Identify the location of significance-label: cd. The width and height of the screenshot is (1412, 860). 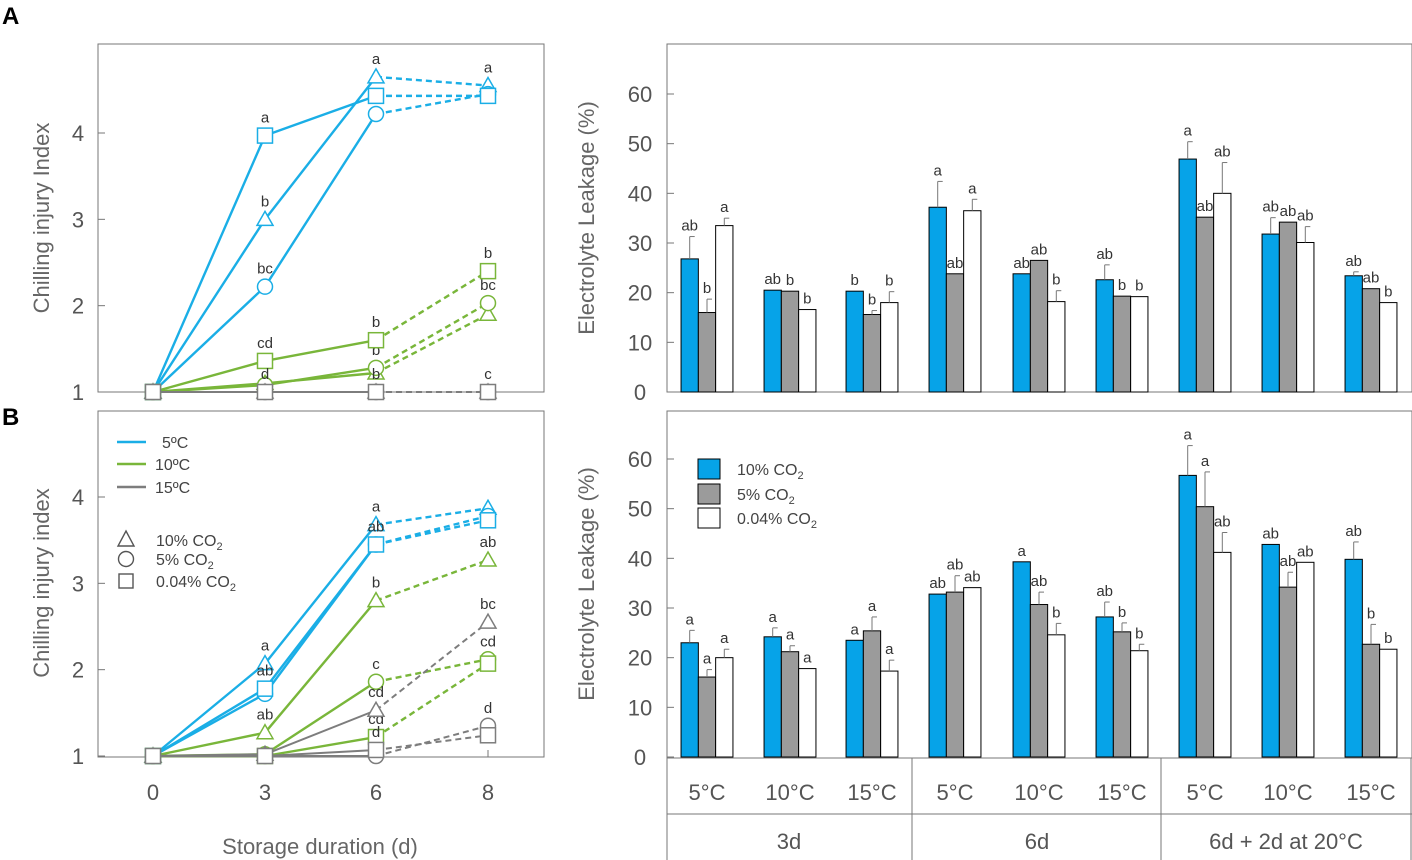
(376, 692).